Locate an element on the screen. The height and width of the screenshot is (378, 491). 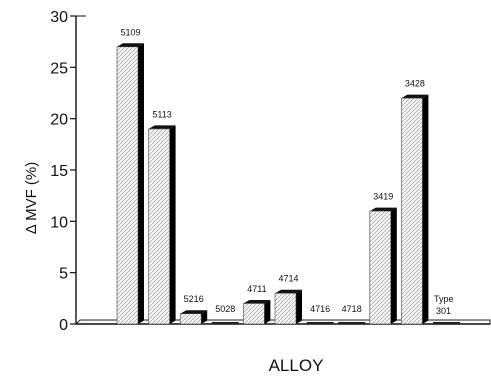
bar-group-4716: 4716 is located at coordinates (320, 314).